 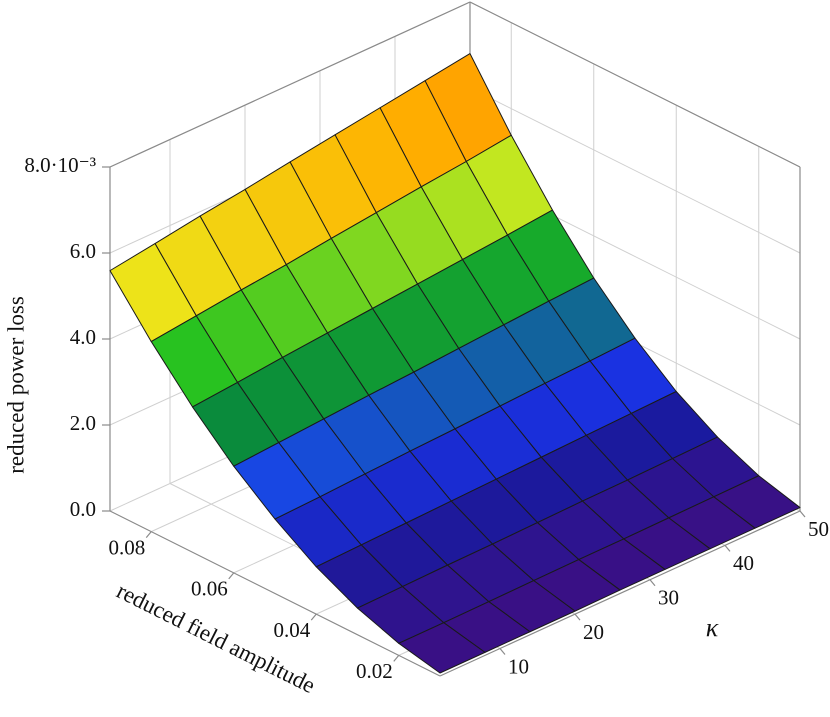 What do you see at coordinates (292, 630) in the screenshot?
I see `x-tick-label: 0.04` at bounding box center [292, 630].